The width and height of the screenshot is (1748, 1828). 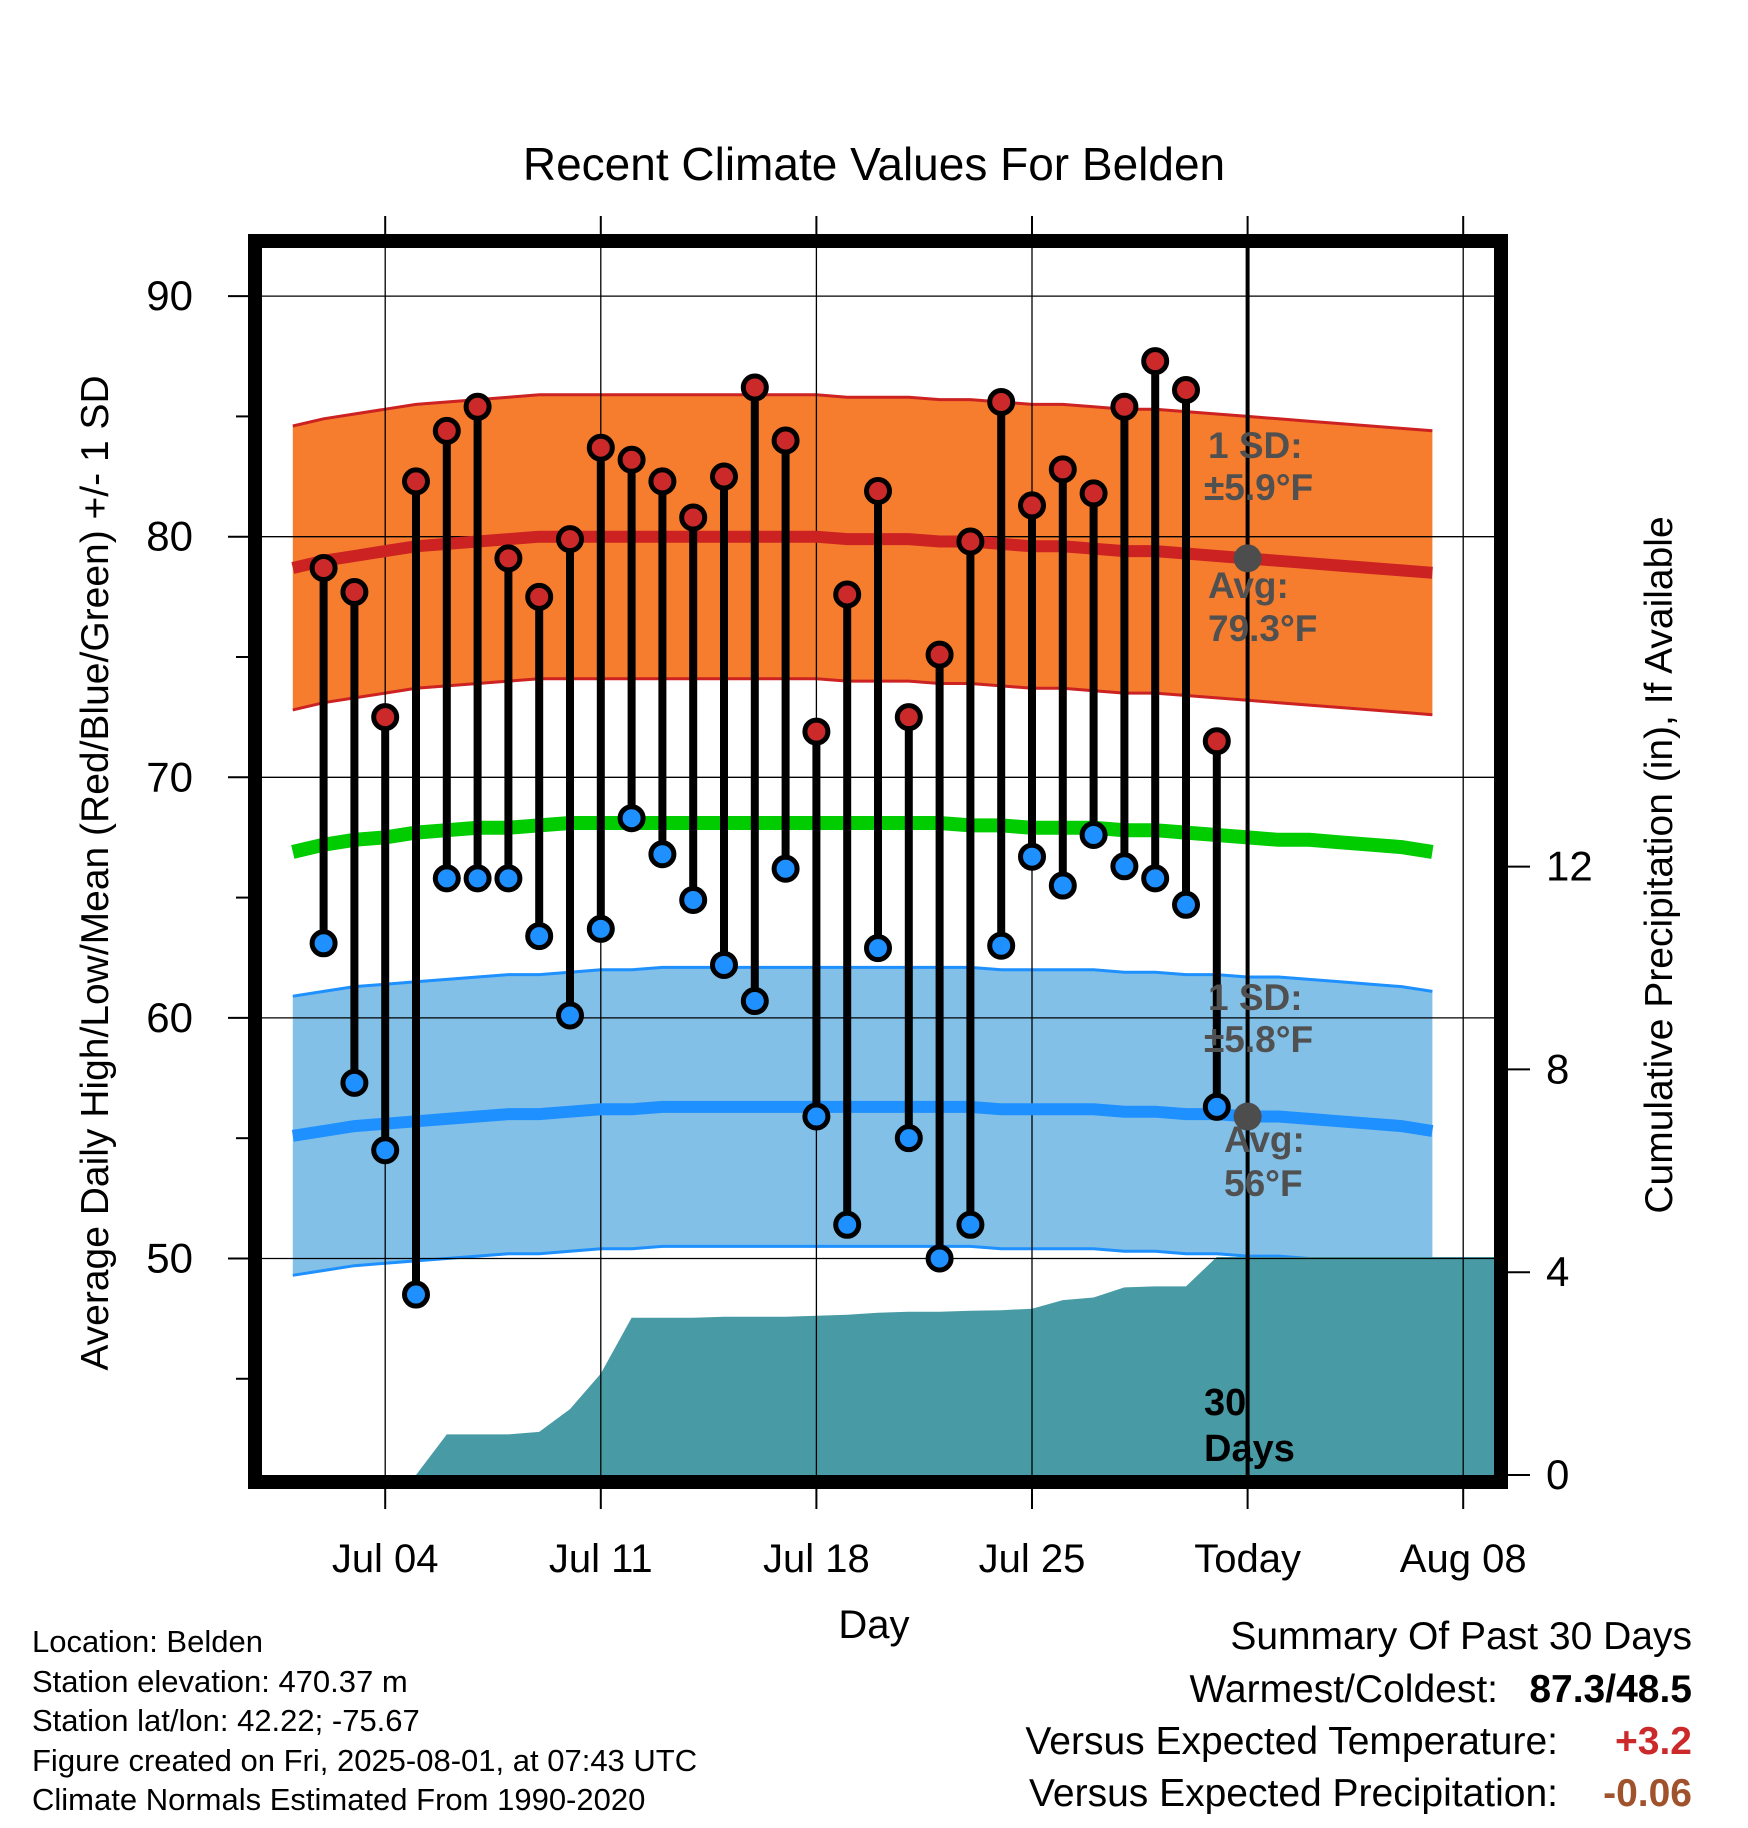 What do you see at coordinates (1647, 1793) in the screenshot?
I see `precip-anomaly-value: -0.06` at bounding box center [1647, 1793].